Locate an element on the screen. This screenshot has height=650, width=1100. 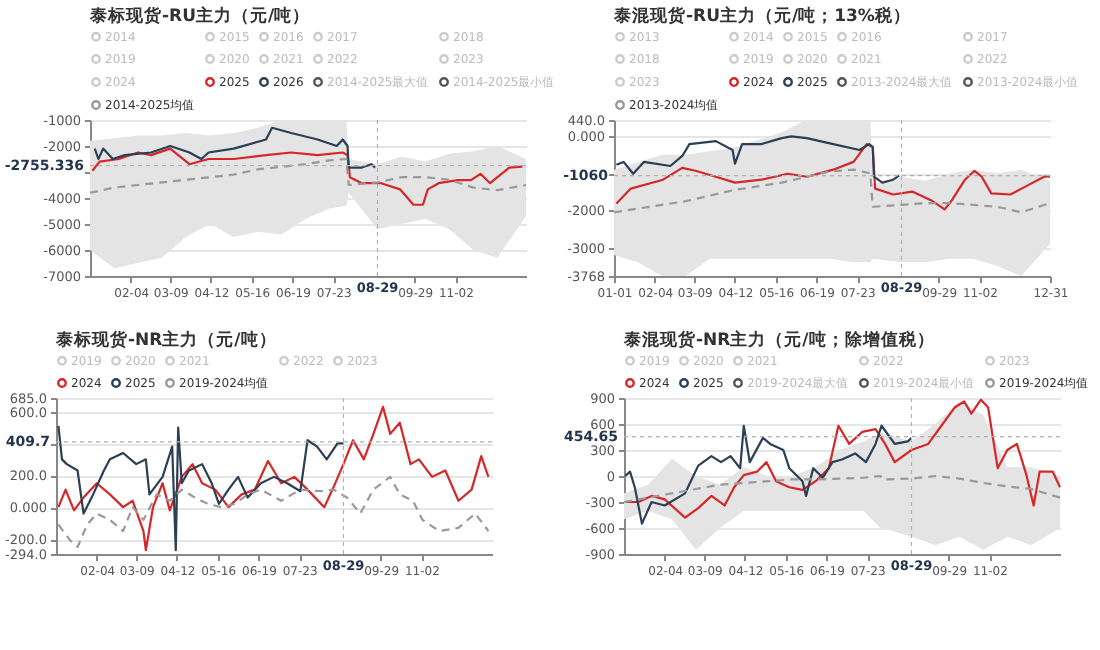
chart-title: 泰混现货-RU主力（元/吨；13%税） is located at coordinates (761, 16).